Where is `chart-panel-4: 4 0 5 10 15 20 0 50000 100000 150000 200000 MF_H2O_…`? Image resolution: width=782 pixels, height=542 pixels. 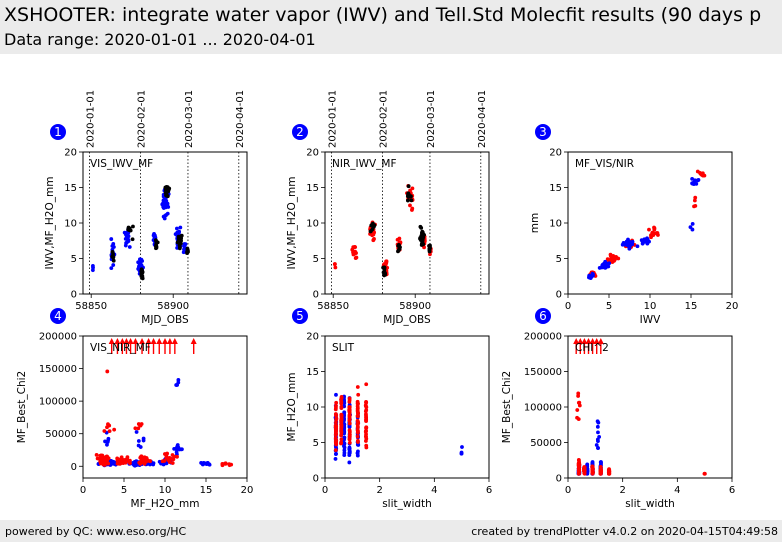 chart-panel-4: 4 0 5 10 15 20 0 50000 100000 150000 200000 MF_H2O_… is located at coordinates (134, 409).